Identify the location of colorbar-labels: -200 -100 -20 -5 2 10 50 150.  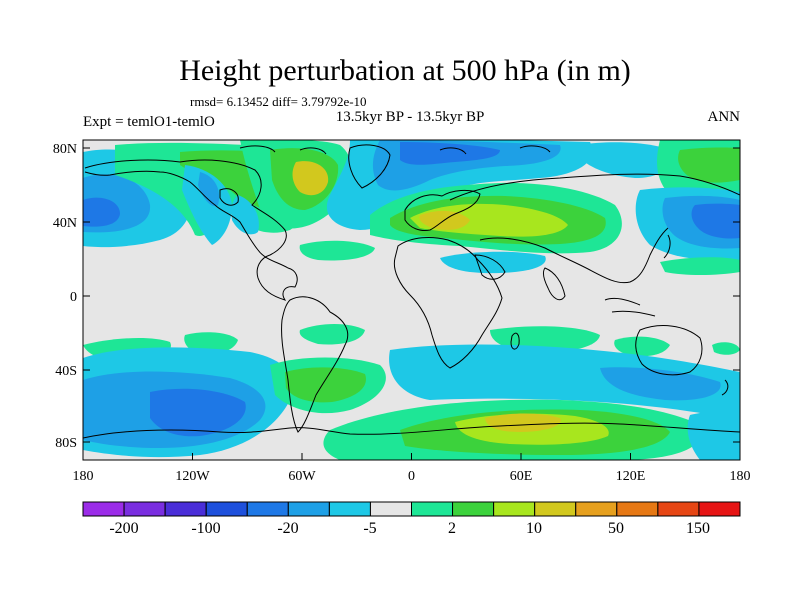
(409, 528).